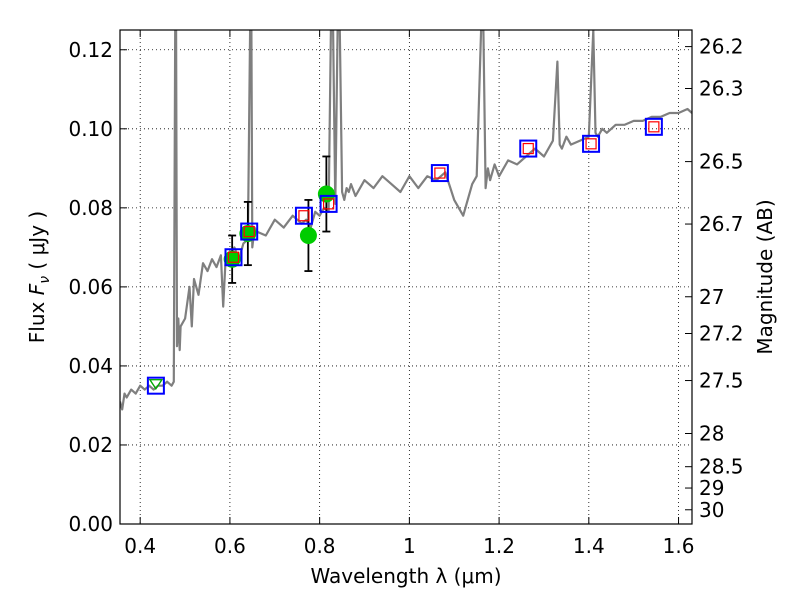 Image resolution: width=800 pixels, height=600 pixels. I want to click on y-axis-label: Flux Fν ( μJy ), so click(39, 277).